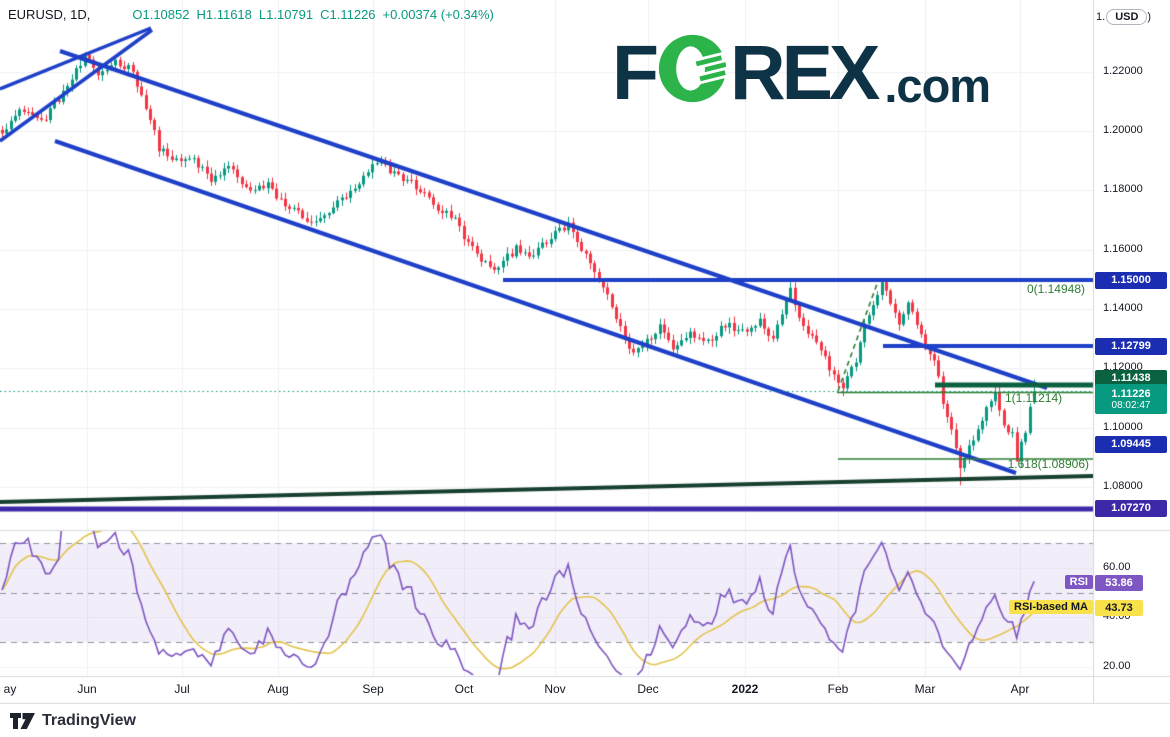  Describe the element at coordinates (1123, 427) in the screenshot. I see `axis-price-label: 1.10000` at that location.